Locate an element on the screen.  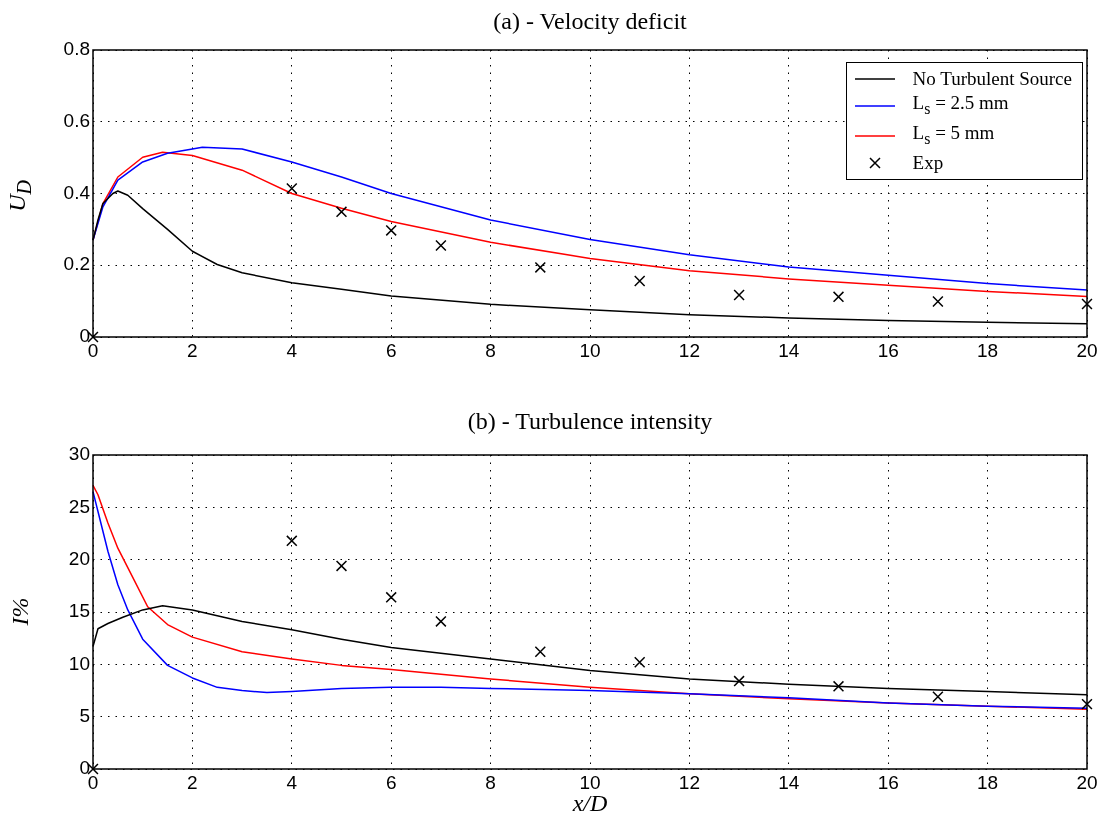
y-tick-label: 0.8 is located at coordinates (76, 49).